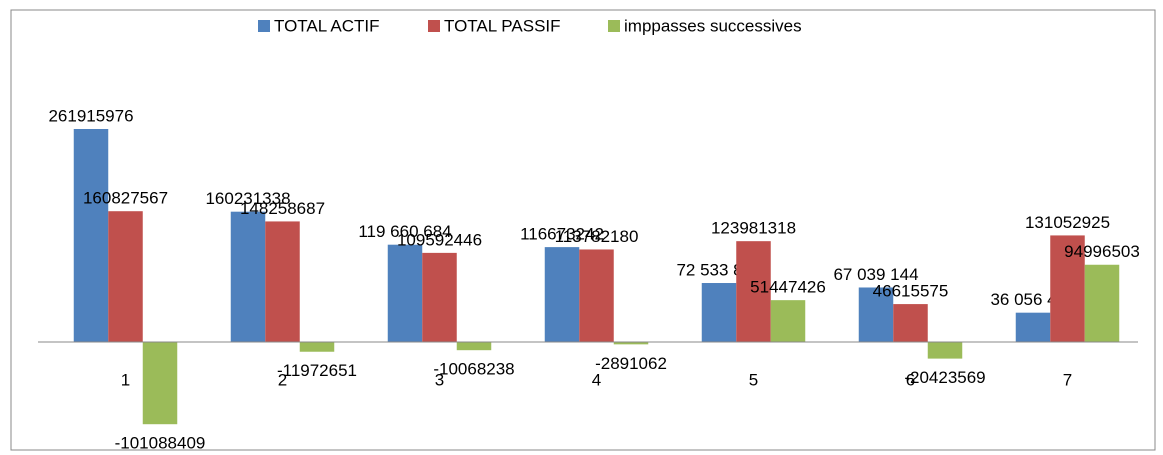 This screenshot has height=455, width=1163. What do you see at coordinates (282, 208) in the screenshot?
I see `data-label: 148258687` at bounding box center [282, 208].